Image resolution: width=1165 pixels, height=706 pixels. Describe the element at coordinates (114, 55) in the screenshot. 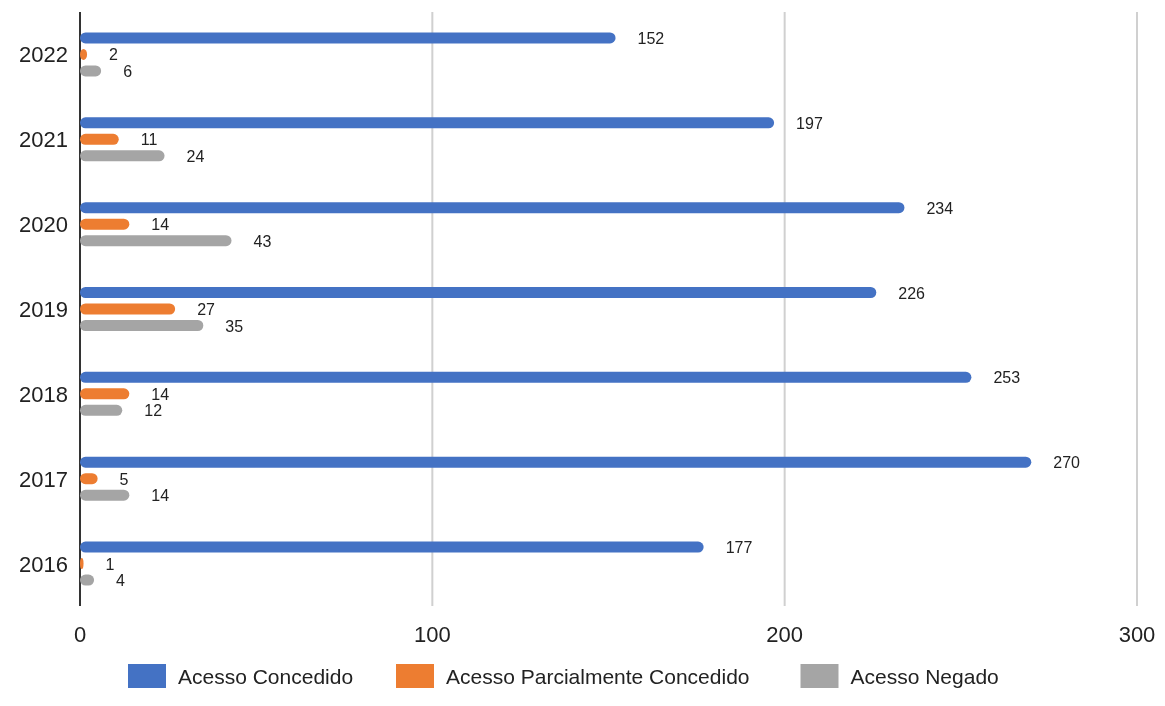

I see `data-label: 2` at that location.